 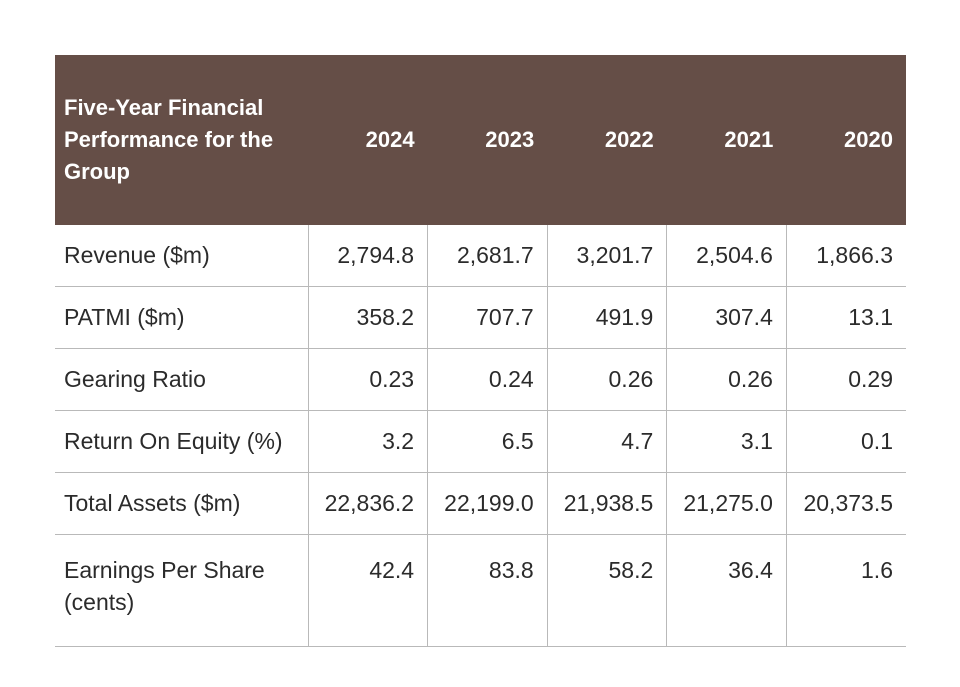 What do you see at coordinates (607, 140) in the screenshot?
I see `year-header-2022: 2022` at bounding box center [607, 140].